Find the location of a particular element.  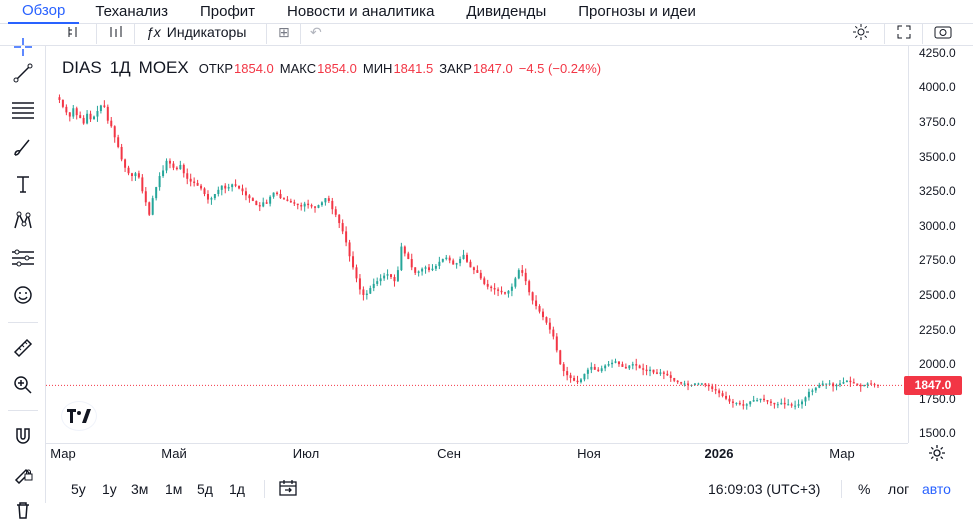

price-tick: 1500.0 is located at coordinates (937, 433).